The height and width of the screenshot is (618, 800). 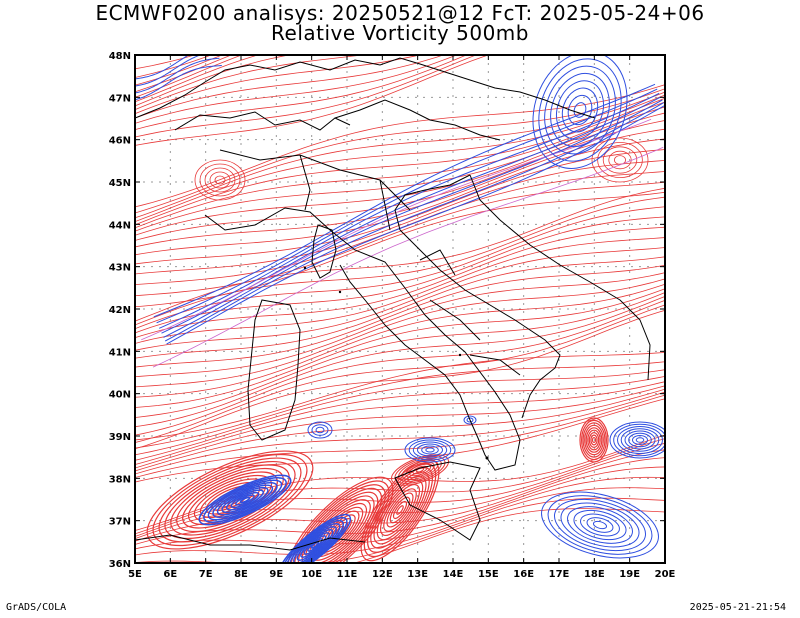 What do you see at coordinates (241, 574) in the screenshot?
I see `lon-tick-label: 8E` at bounding box center [241, 574].